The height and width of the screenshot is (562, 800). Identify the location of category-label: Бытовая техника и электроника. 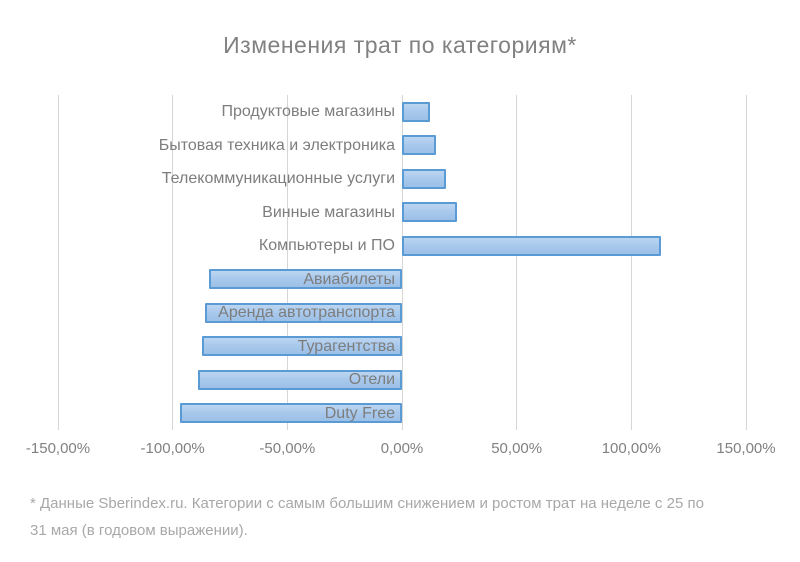
(276, 145).